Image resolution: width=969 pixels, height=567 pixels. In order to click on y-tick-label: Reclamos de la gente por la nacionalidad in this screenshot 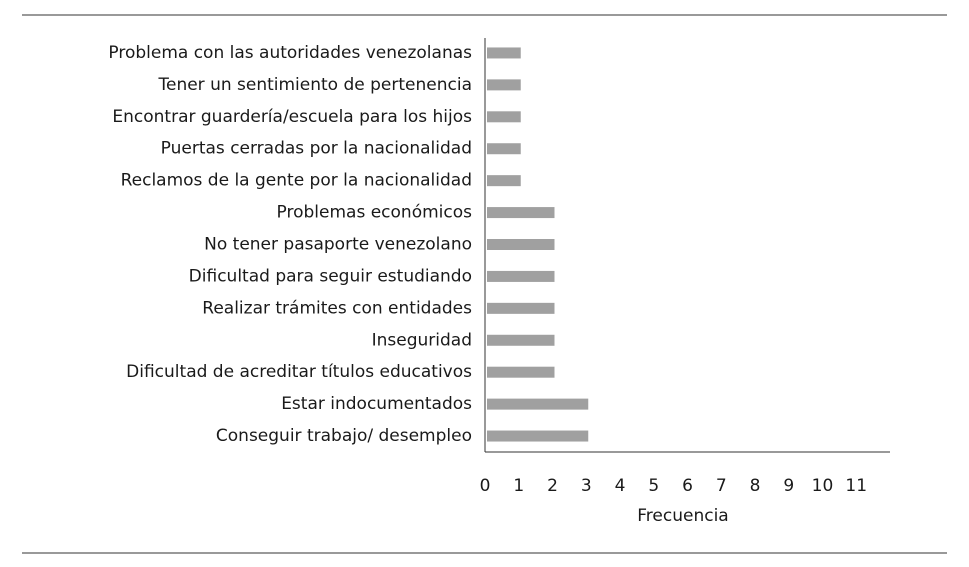, I will do `click(296, 181)`.